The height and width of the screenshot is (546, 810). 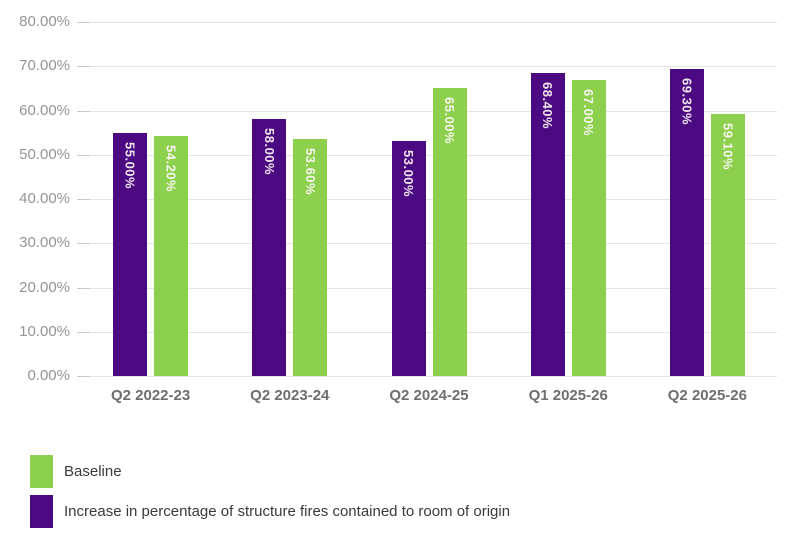 What do you see at coordinates (408, 174) in the screenshot?
I see `bar-value-label: 53.00%` at bounding box center [408, 174].